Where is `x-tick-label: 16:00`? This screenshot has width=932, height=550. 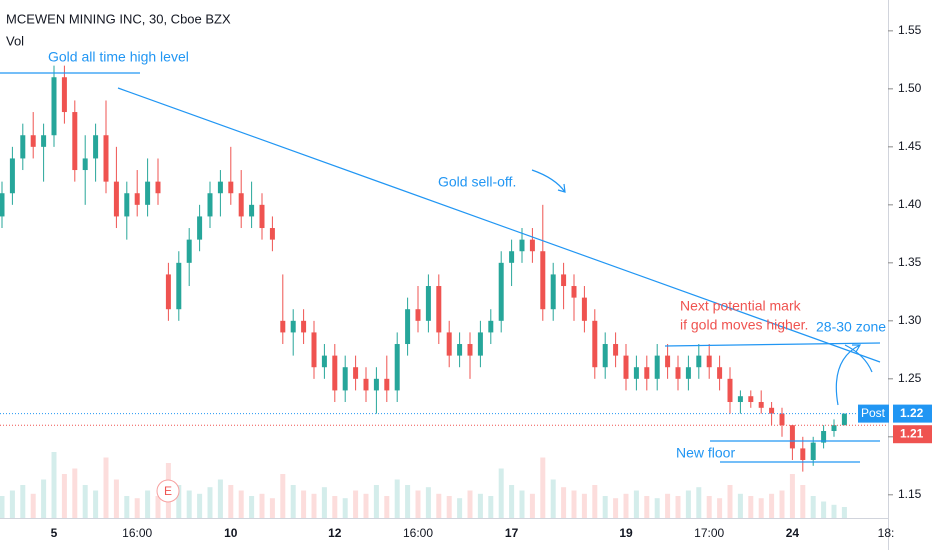
x-tick-label: 16:00 is located at coordinates (137, 533).